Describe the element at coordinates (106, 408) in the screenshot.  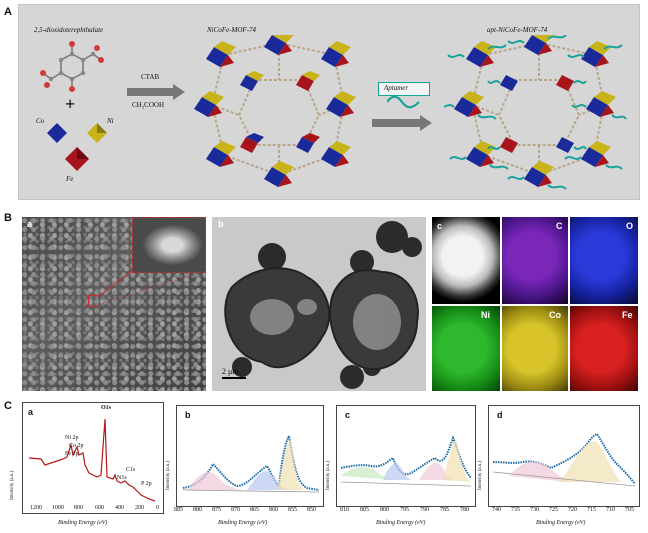
I see `peak-o1s: O1s` at that location.